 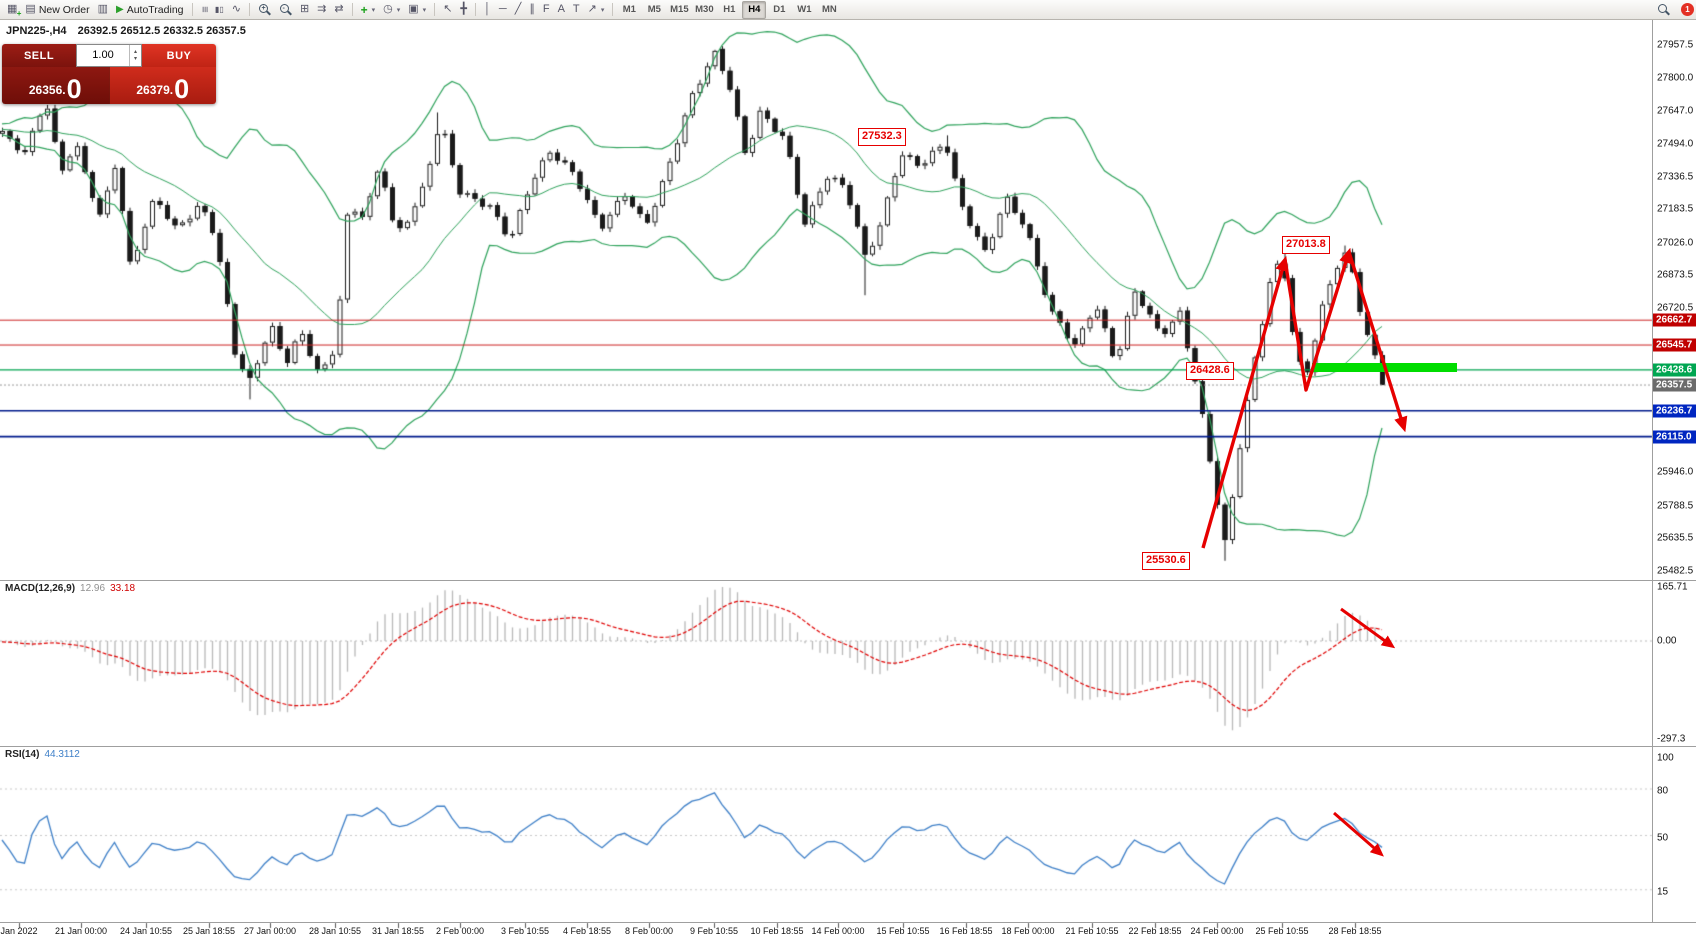 I want to click on market-watch-icon: ▥, so click(x=102, y=9).